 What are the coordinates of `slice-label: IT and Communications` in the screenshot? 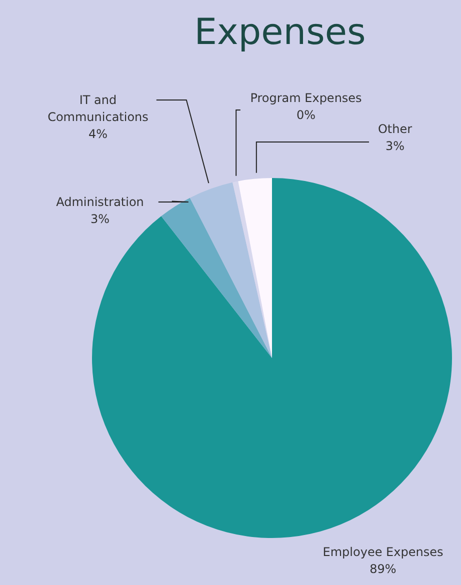 It's located at (98, 108).